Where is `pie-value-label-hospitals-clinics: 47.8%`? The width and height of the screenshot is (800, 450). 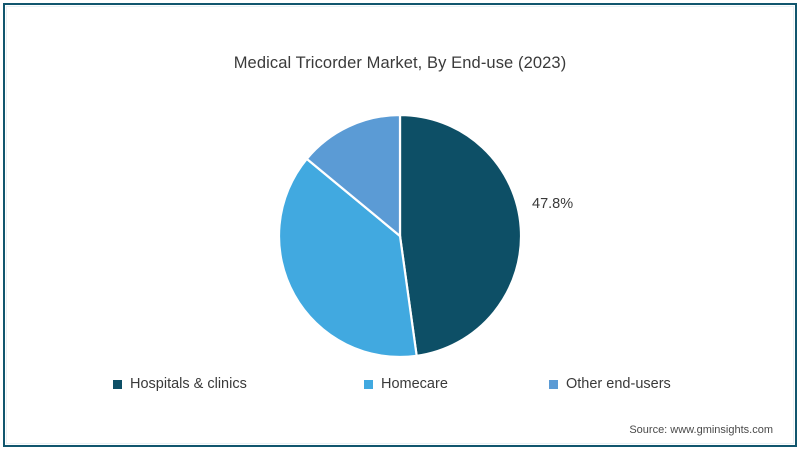 pie-value-label-hospitals-clinics: 47.8% is located at coordinates (553, 204).